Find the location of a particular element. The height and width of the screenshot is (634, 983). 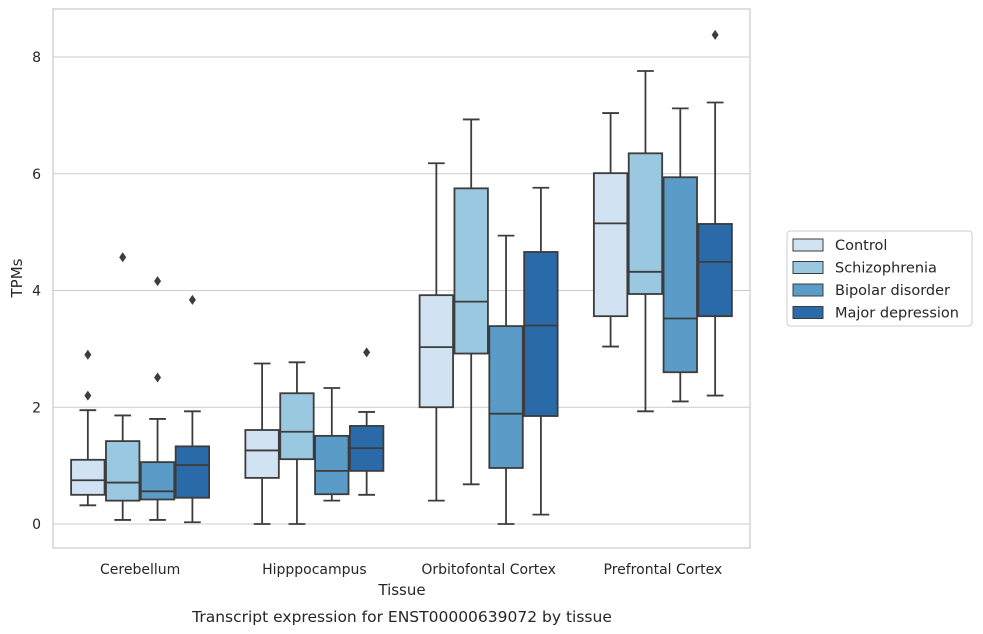

x-tick-label: Orbitofontal Cortex is located at coordinates (488, 570).